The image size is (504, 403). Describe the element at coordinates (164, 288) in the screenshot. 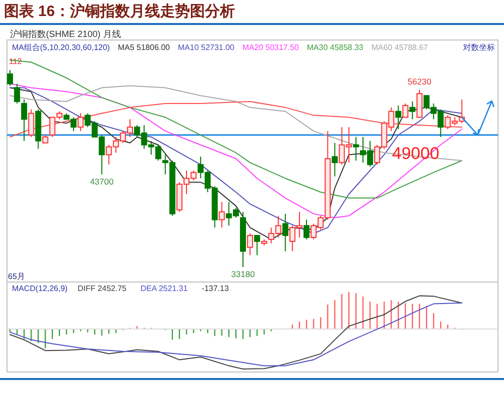

I see `text: DEA 2521.31` at that location.